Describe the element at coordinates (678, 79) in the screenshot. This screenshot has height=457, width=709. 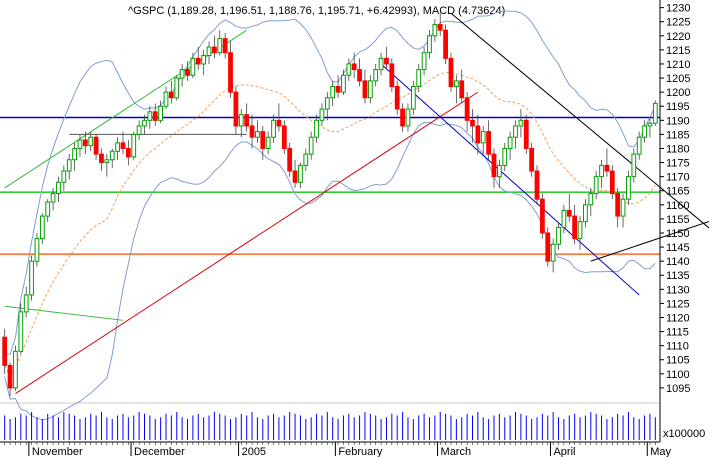
I see `y-tick-label: 1205` at that location.